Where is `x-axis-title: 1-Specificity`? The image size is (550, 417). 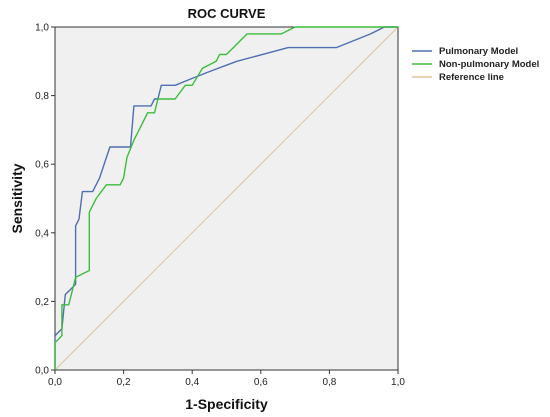
x-axis-title: 1-Specificity is located at coordinates (226, 404).